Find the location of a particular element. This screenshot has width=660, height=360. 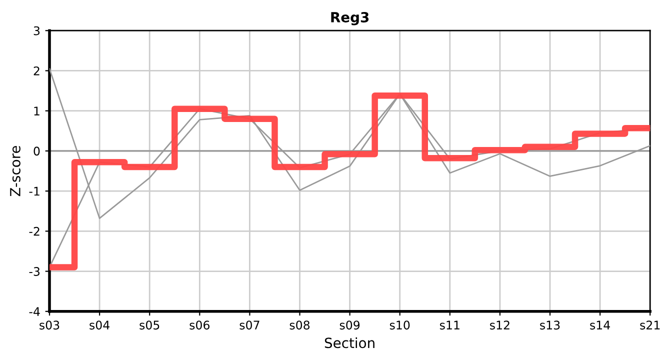

y-tick-label: -2 is located at coordinates (34, 231).